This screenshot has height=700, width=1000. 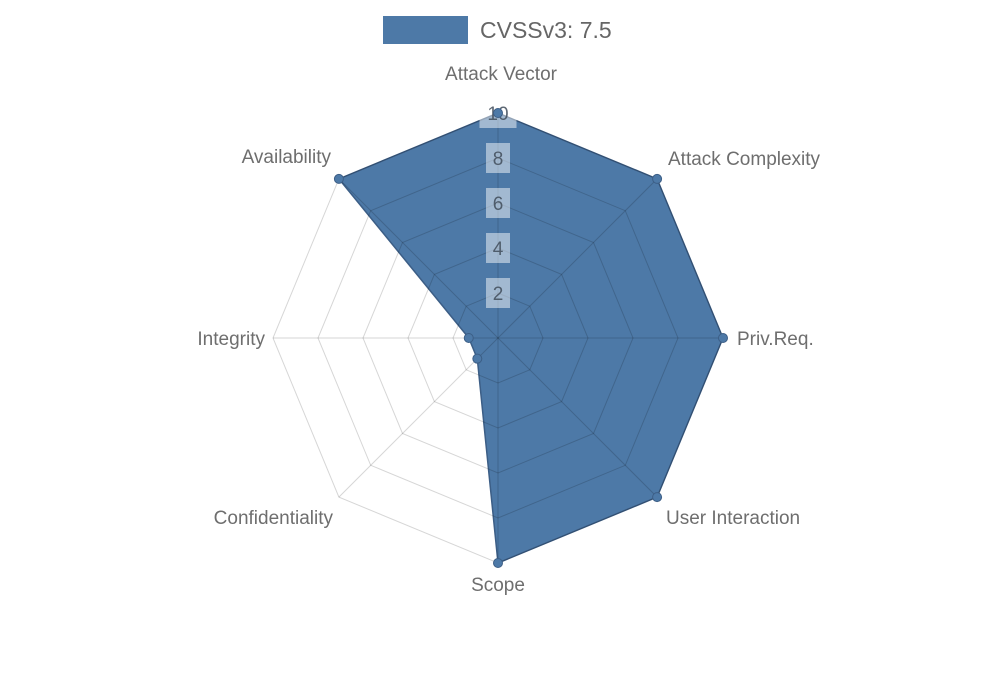 What do you see at coordinates (273, 518) in the screenshot?
I see `axis-label-confidentiality: Confidentiality` at bounding box center [273, 518].